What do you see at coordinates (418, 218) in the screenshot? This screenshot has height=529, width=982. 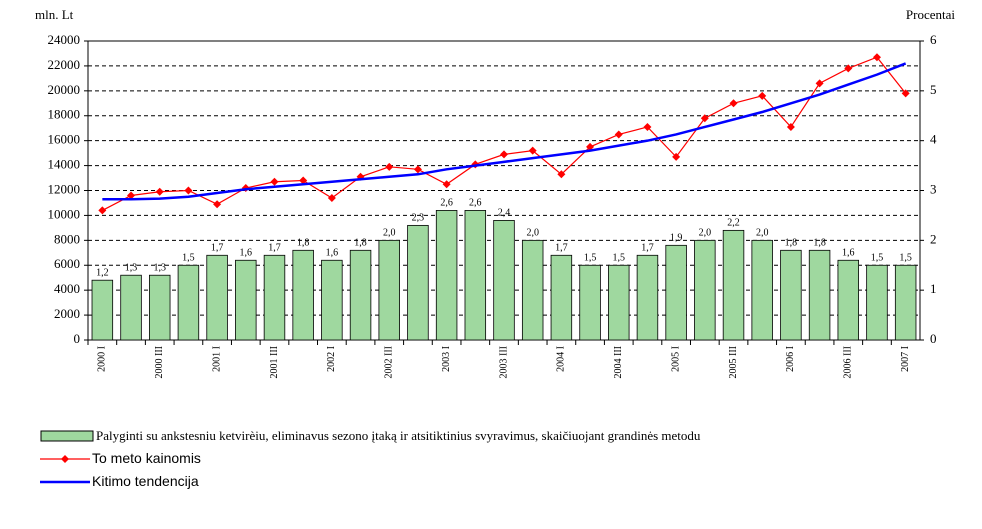 I see `data-label: 2,3` at bounding box center [418, 218].